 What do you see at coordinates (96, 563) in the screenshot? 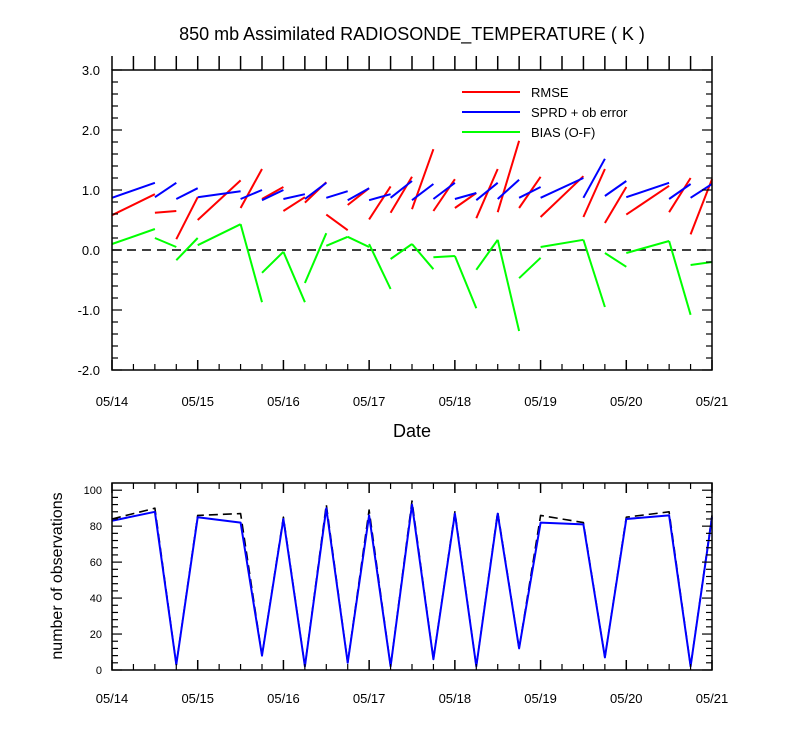
I see `y-tick-label: 60` at bounding box center [96, 563].